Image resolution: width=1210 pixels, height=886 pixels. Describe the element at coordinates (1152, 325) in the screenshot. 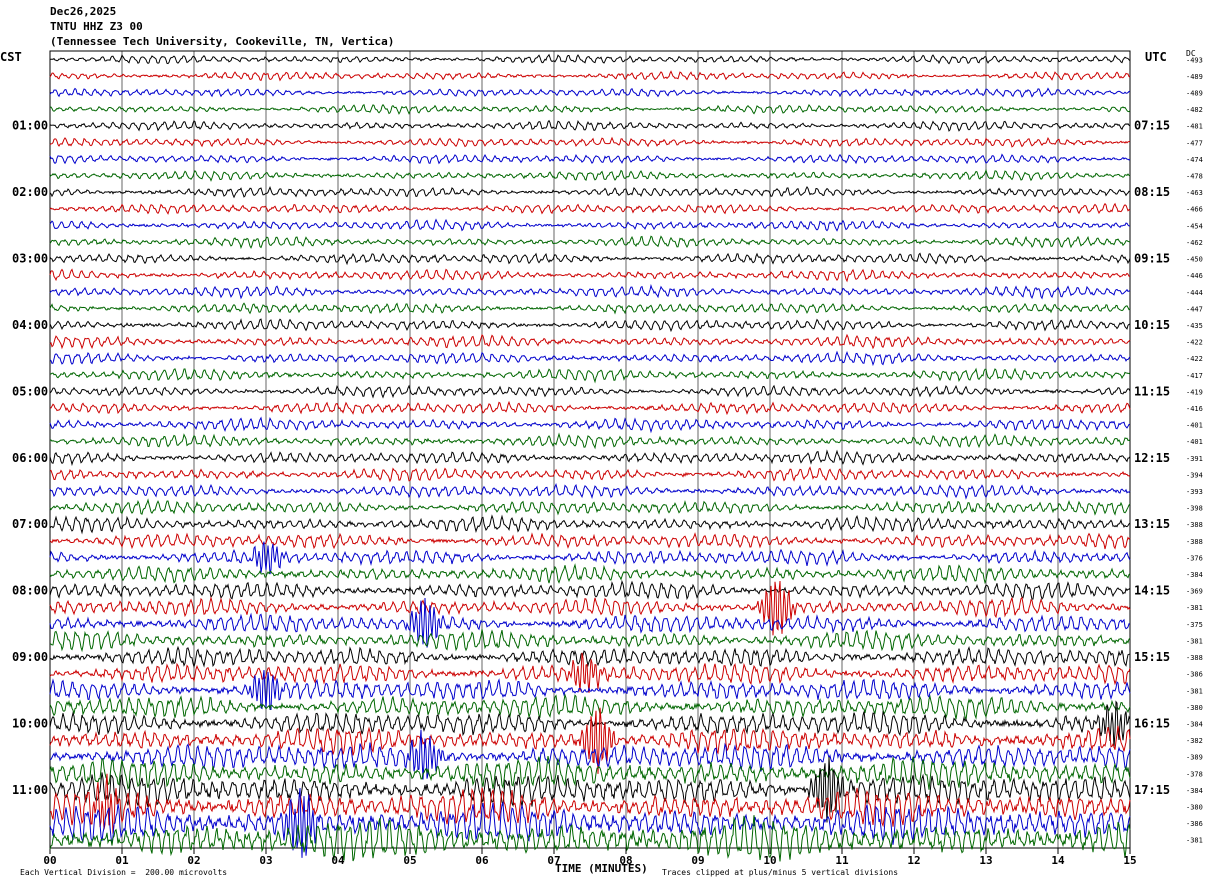

I see `right-time-label: 10:15` at that location.